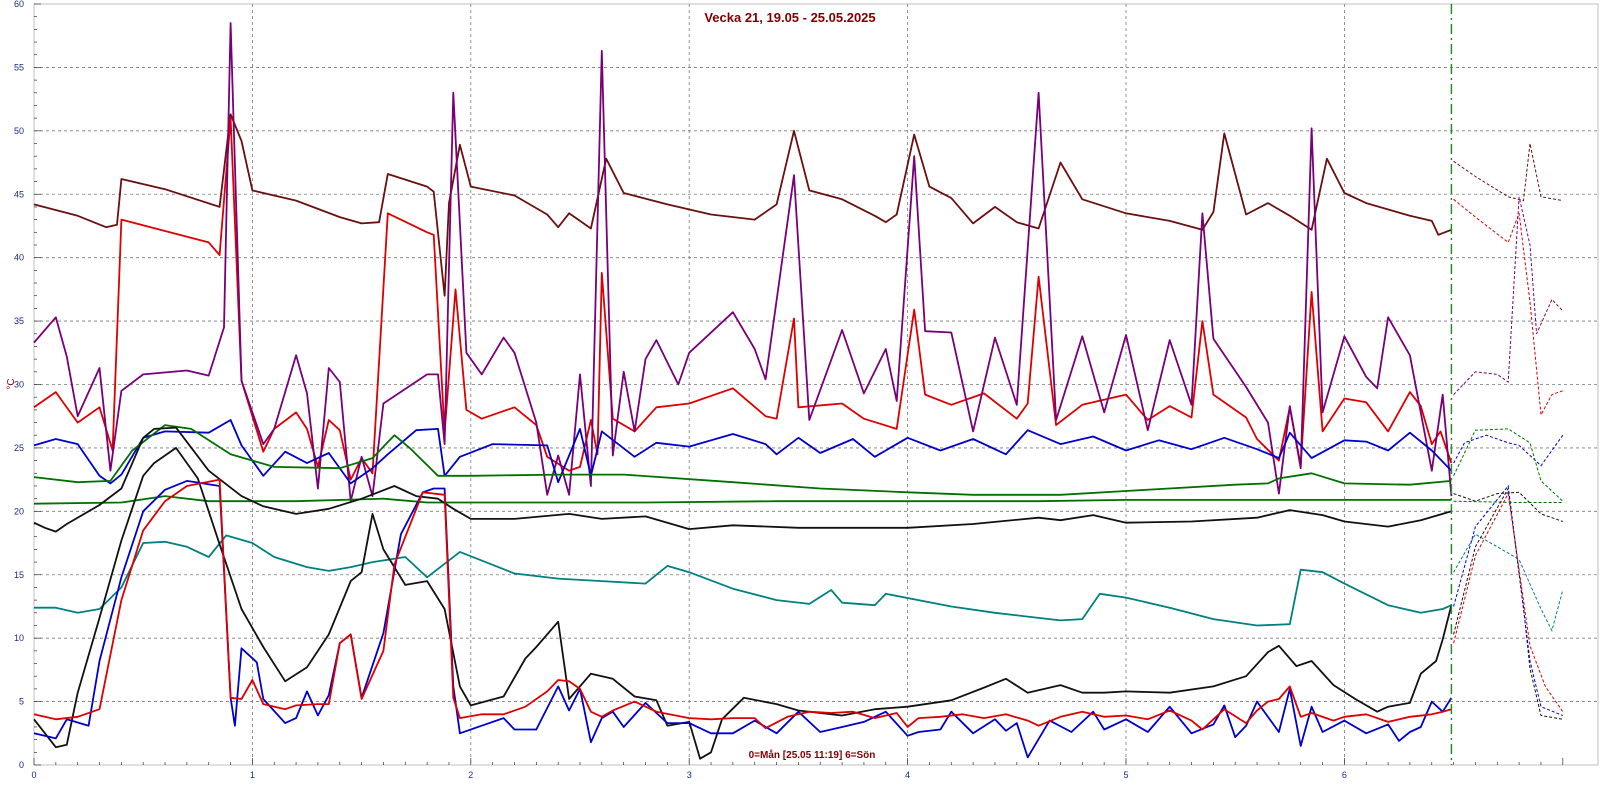 This screenshot has width=1600, height=805. Describe the element at coordinates (11, 383) in the screenshot. I see `y-axis-label: °C` at that location.